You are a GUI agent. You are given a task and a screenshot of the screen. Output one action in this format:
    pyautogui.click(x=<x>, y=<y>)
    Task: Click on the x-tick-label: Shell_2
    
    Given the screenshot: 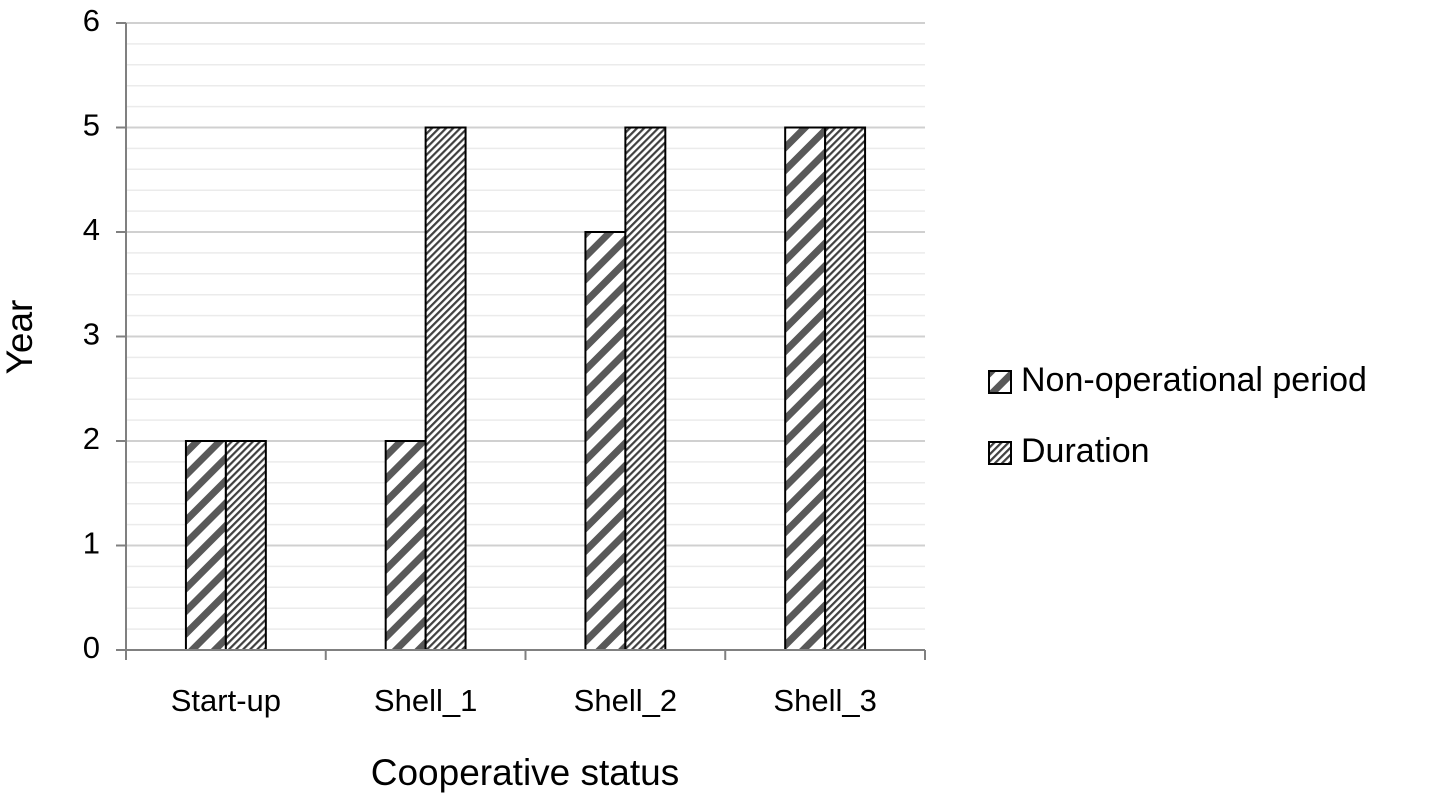 What is the action you would take?
    pyautogui.click(x=625, y=700)
    